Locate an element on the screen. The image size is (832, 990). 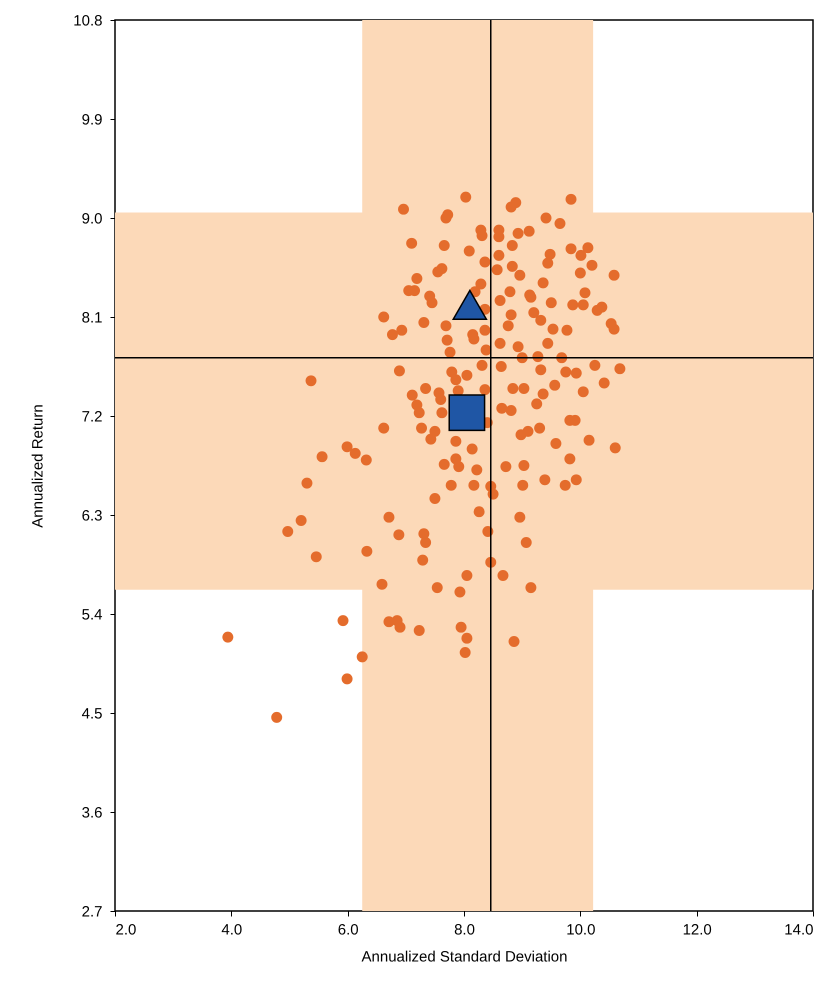
y-tick-label: 6.3 is located at coordinates (92, 516).